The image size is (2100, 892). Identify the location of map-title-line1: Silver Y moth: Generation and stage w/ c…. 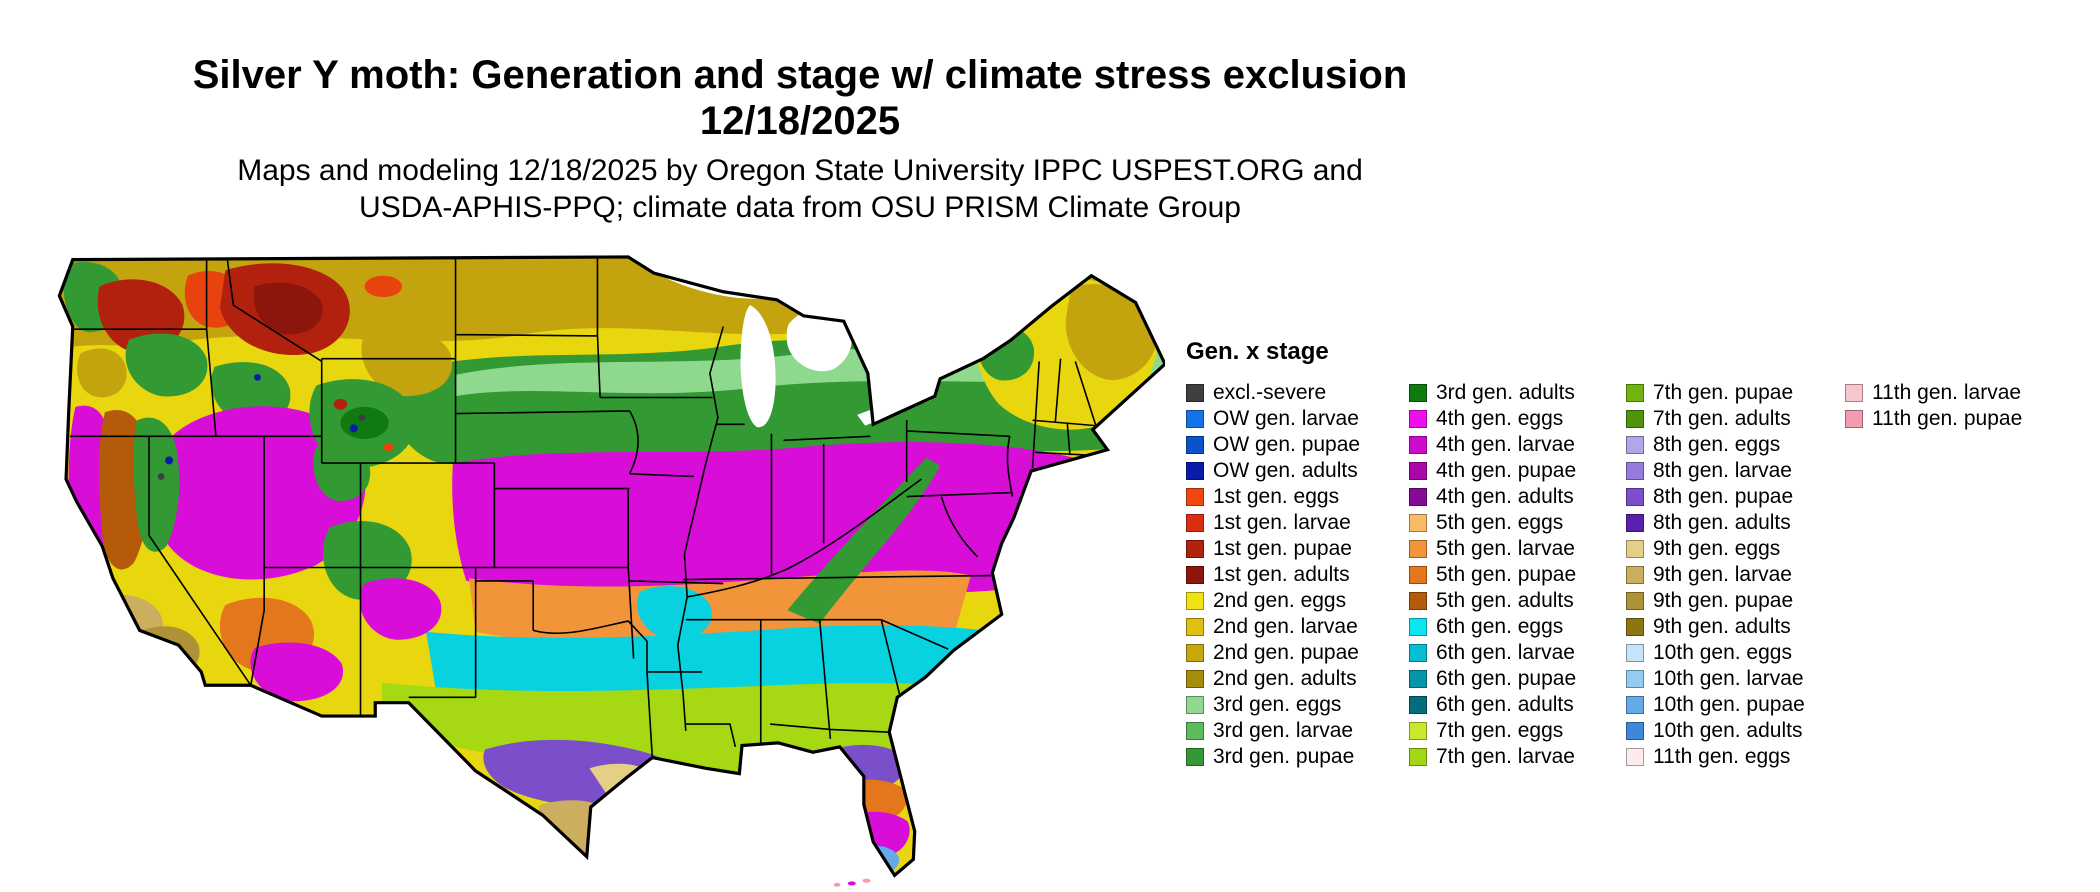
(800, 75).